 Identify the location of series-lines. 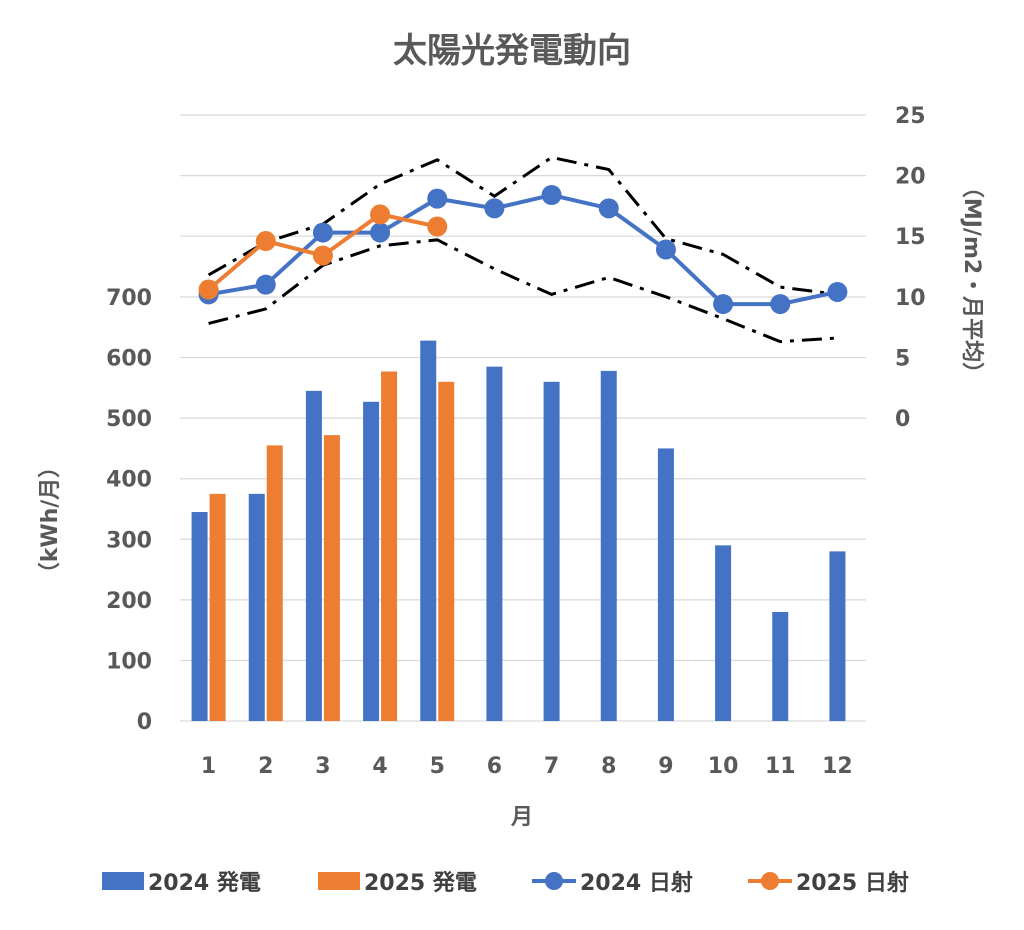
(523, 249).